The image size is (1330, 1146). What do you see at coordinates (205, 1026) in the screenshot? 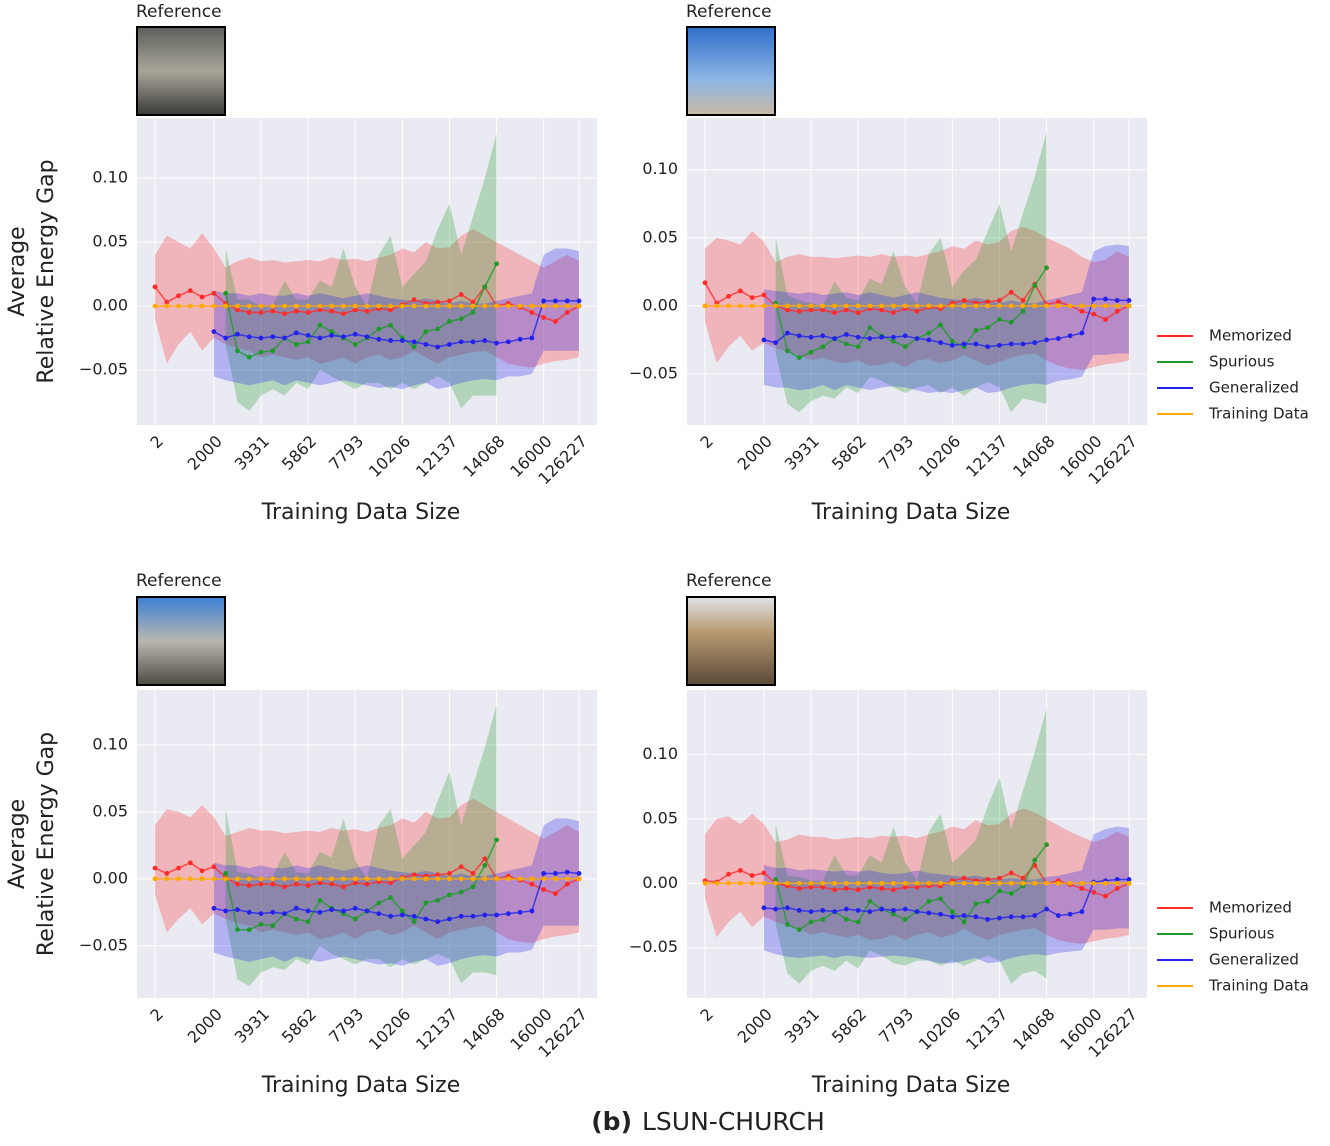
I see `x-tick-label: 2000` at bounding box center [205, 1026].